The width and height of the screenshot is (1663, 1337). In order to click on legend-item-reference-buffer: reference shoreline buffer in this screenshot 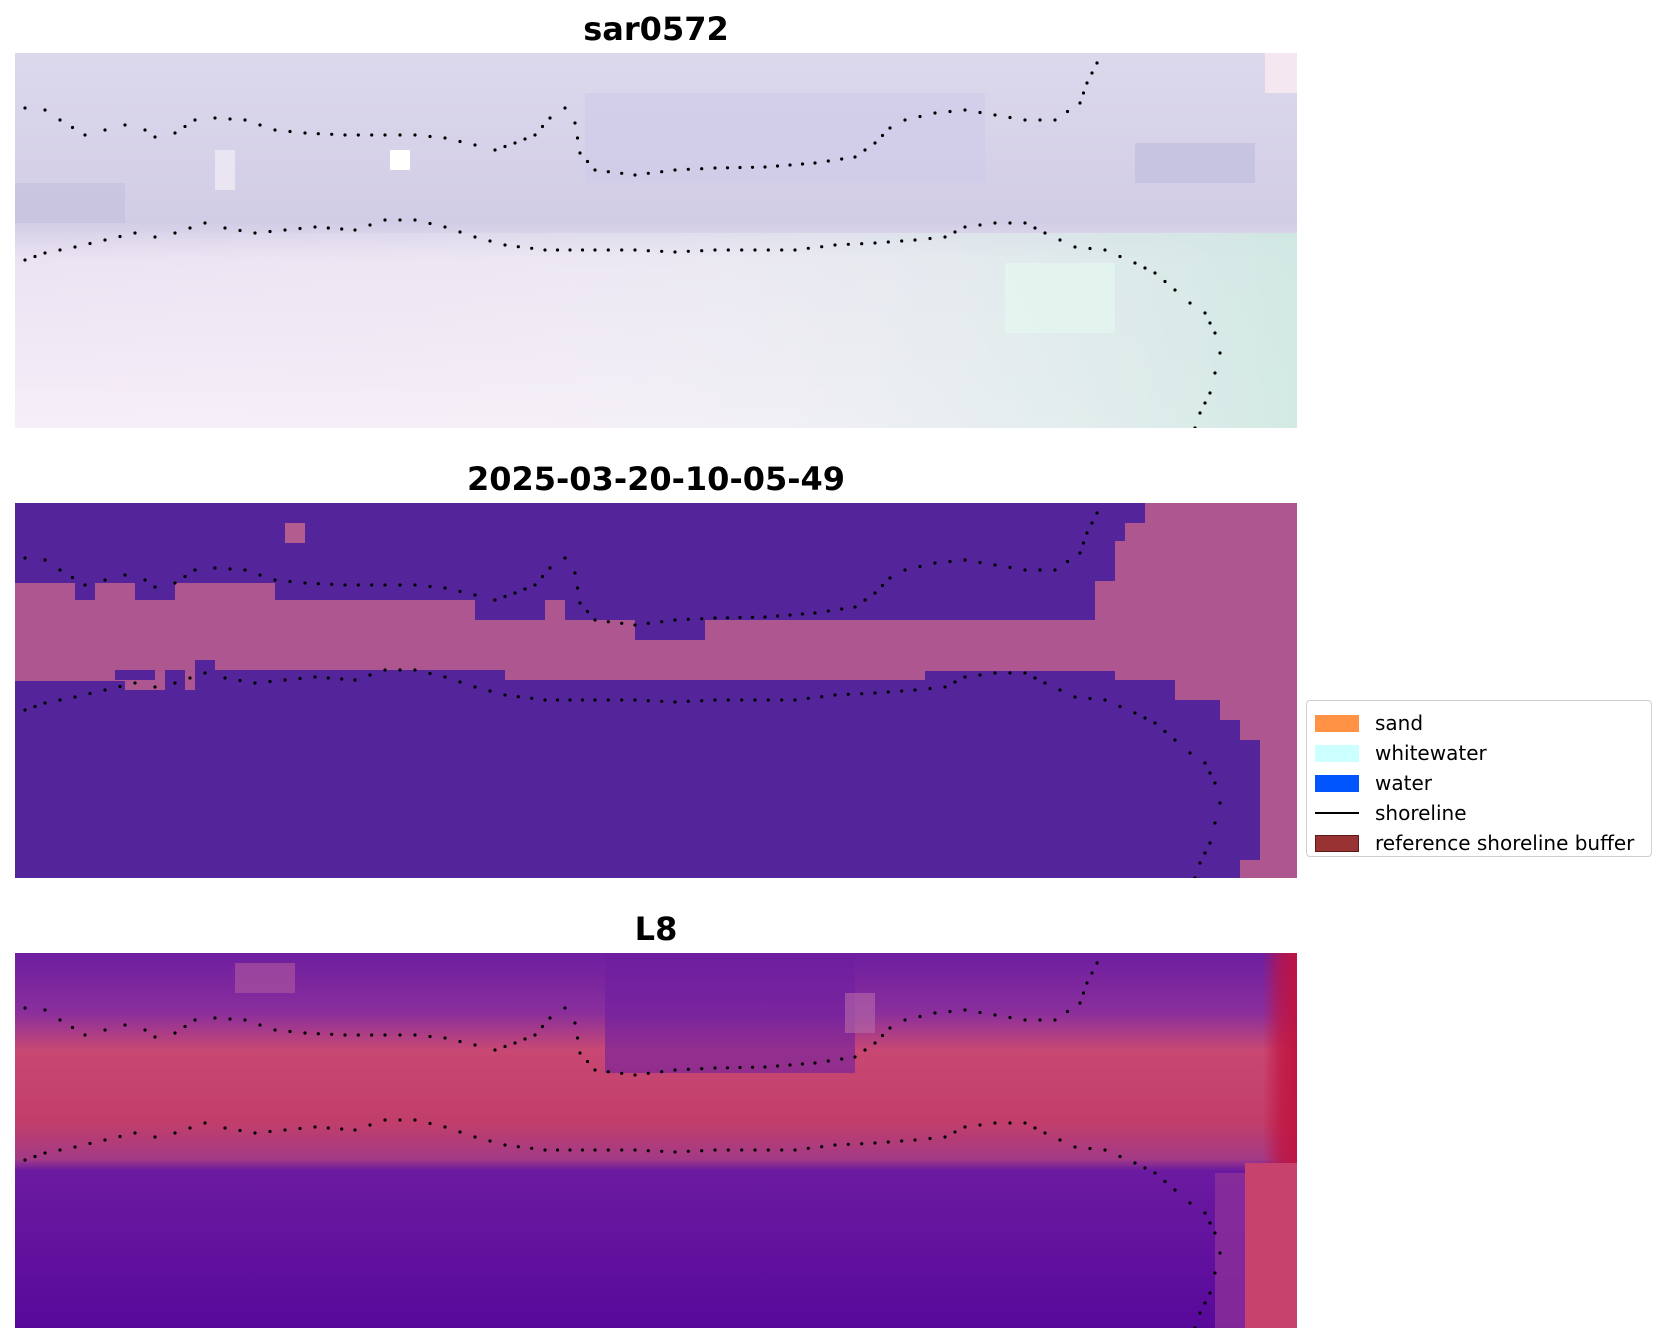, I will do `click(1479, 843)`.